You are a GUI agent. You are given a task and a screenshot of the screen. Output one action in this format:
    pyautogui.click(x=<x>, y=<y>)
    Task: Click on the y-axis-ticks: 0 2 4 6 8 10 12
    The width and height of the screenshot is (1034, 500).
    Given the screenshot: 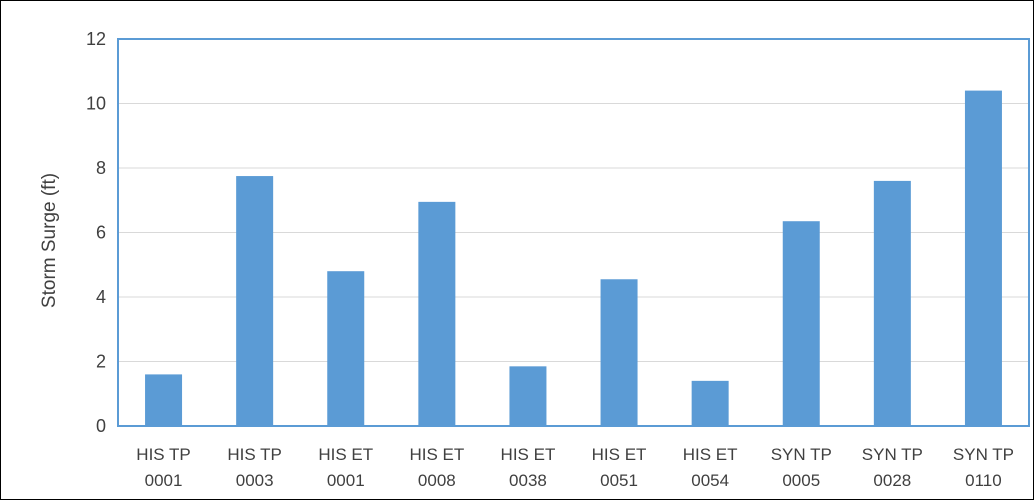 What is the action you would take?
    pyautogui.click(x=96, y=232)
    